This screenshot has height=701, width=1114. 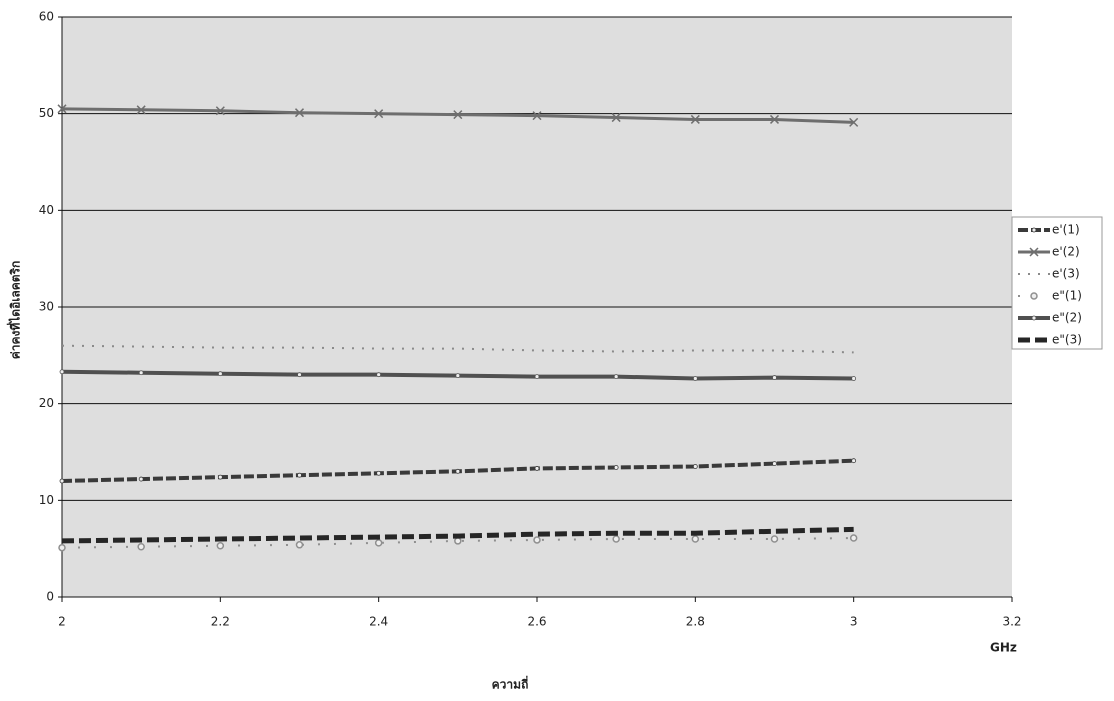 What do you see at coordinates (46, 17) in the screenshot?
I see `y-tick-label: 60` at bounding box center [46, 17].